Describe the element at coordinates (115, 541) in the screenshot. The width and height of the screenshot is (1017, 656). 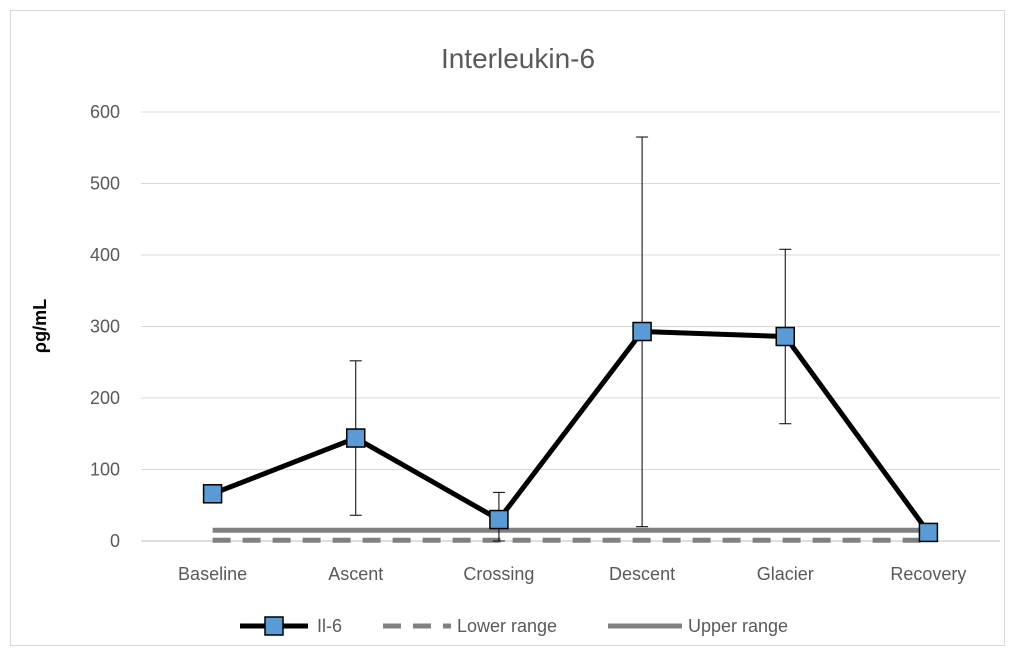
I see `y-tick-label: 0` at that location.